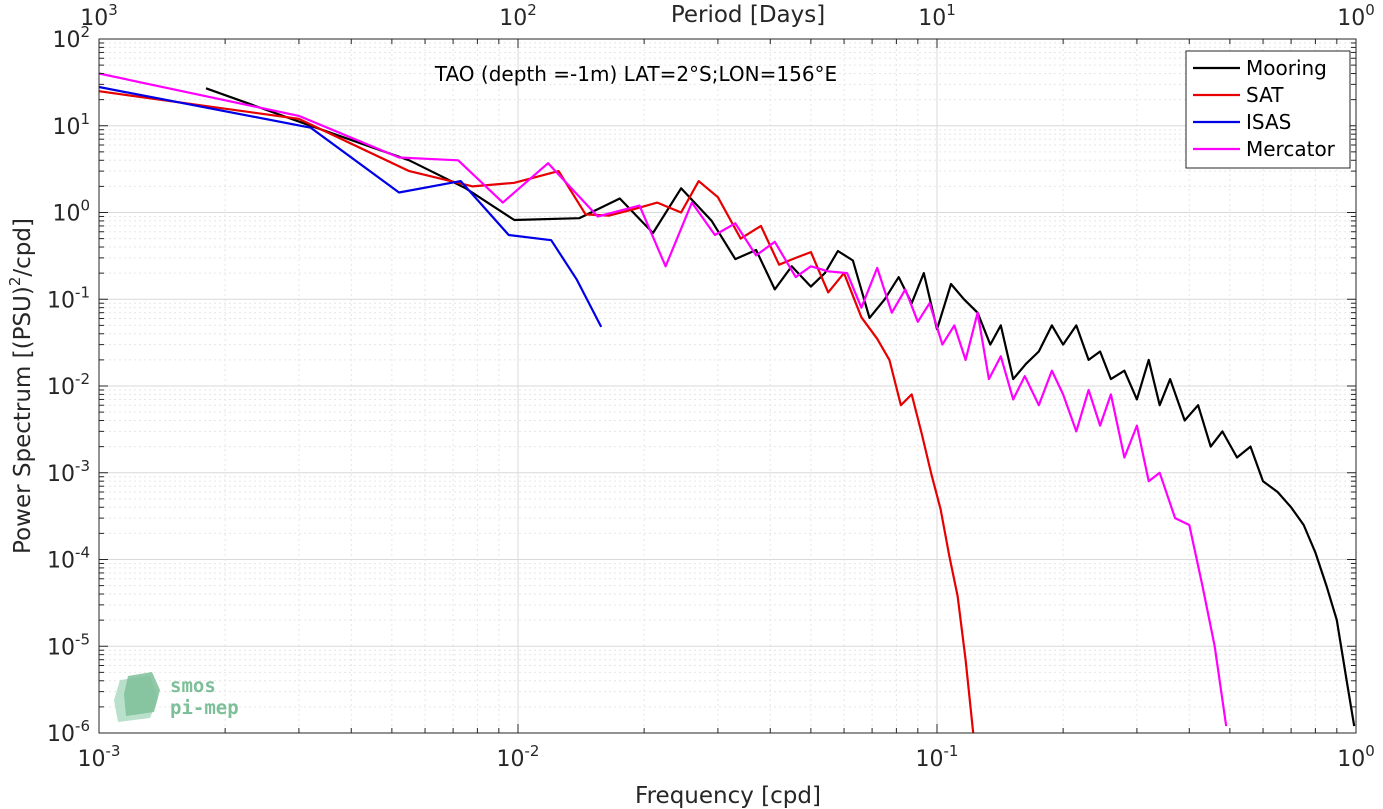 The image size is (1383, 809). What do you see at coordinates (113, 751) in the screenshot?
I see `x-tick-label-exponent: -3` at bounding box center [113, 751].